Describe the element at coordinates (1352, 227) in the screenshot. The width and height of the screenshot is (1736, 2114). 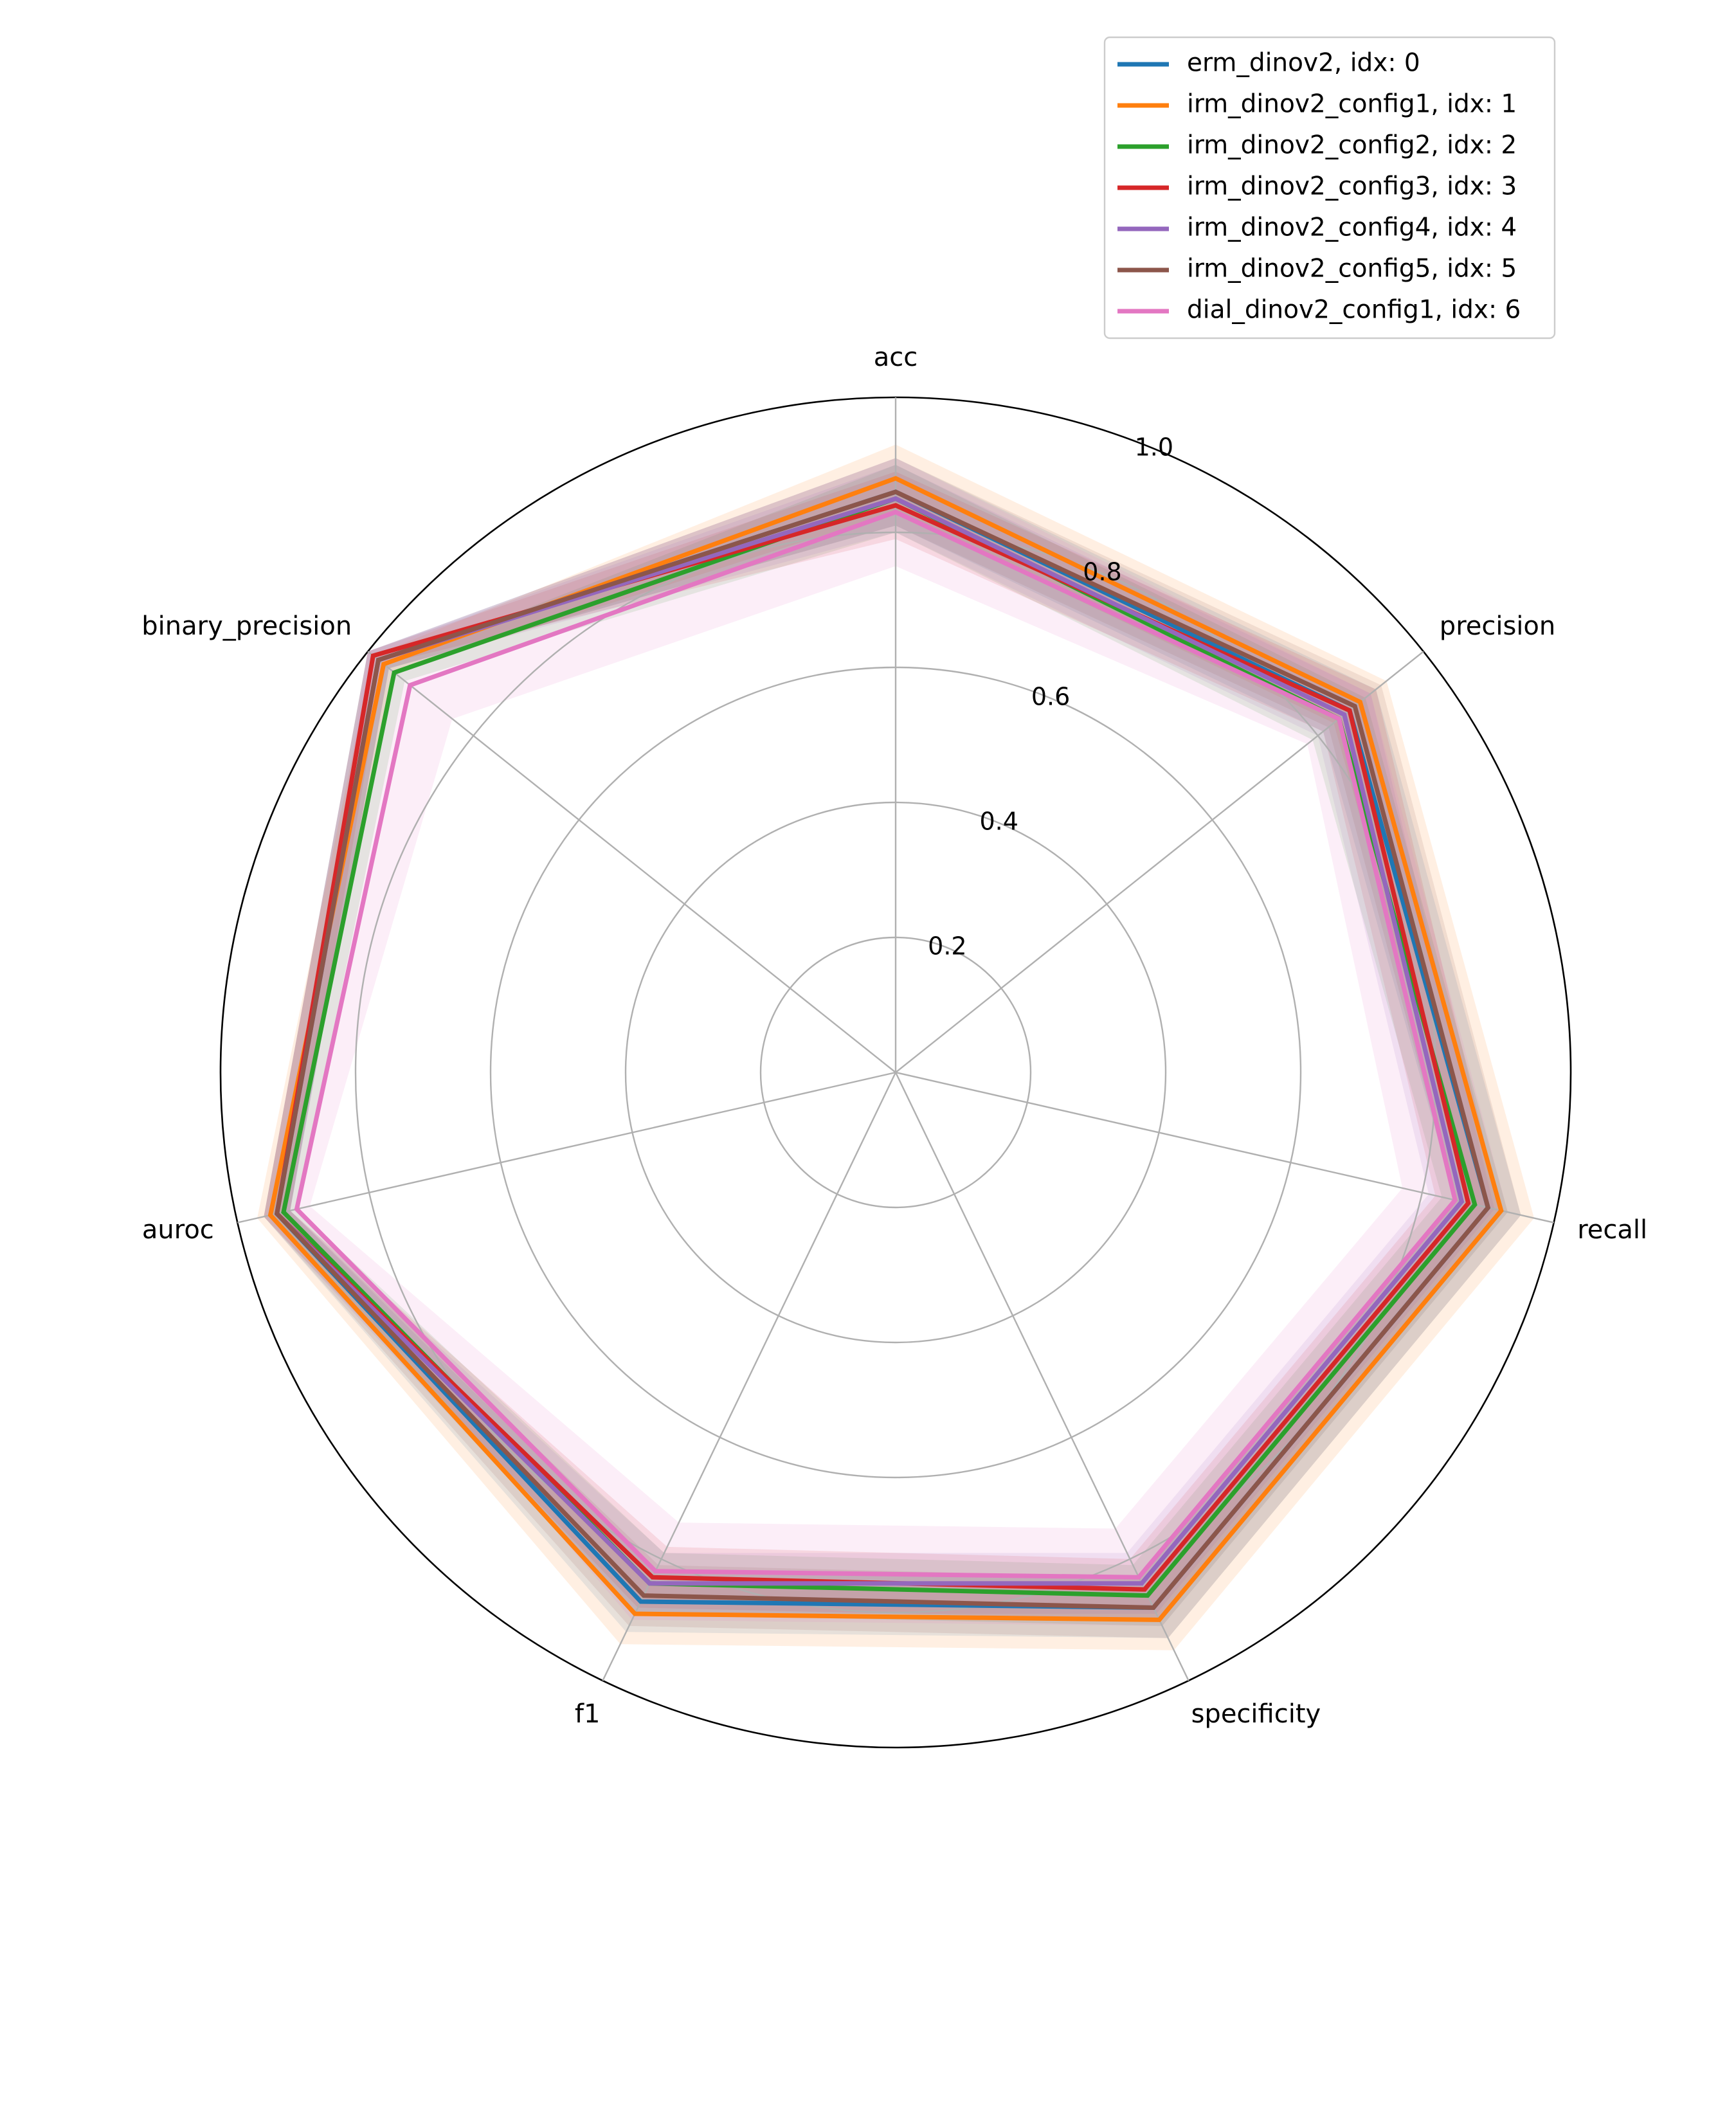
I see `legend-label-4: irm_dinov2_config4, idx: 4` at that location.